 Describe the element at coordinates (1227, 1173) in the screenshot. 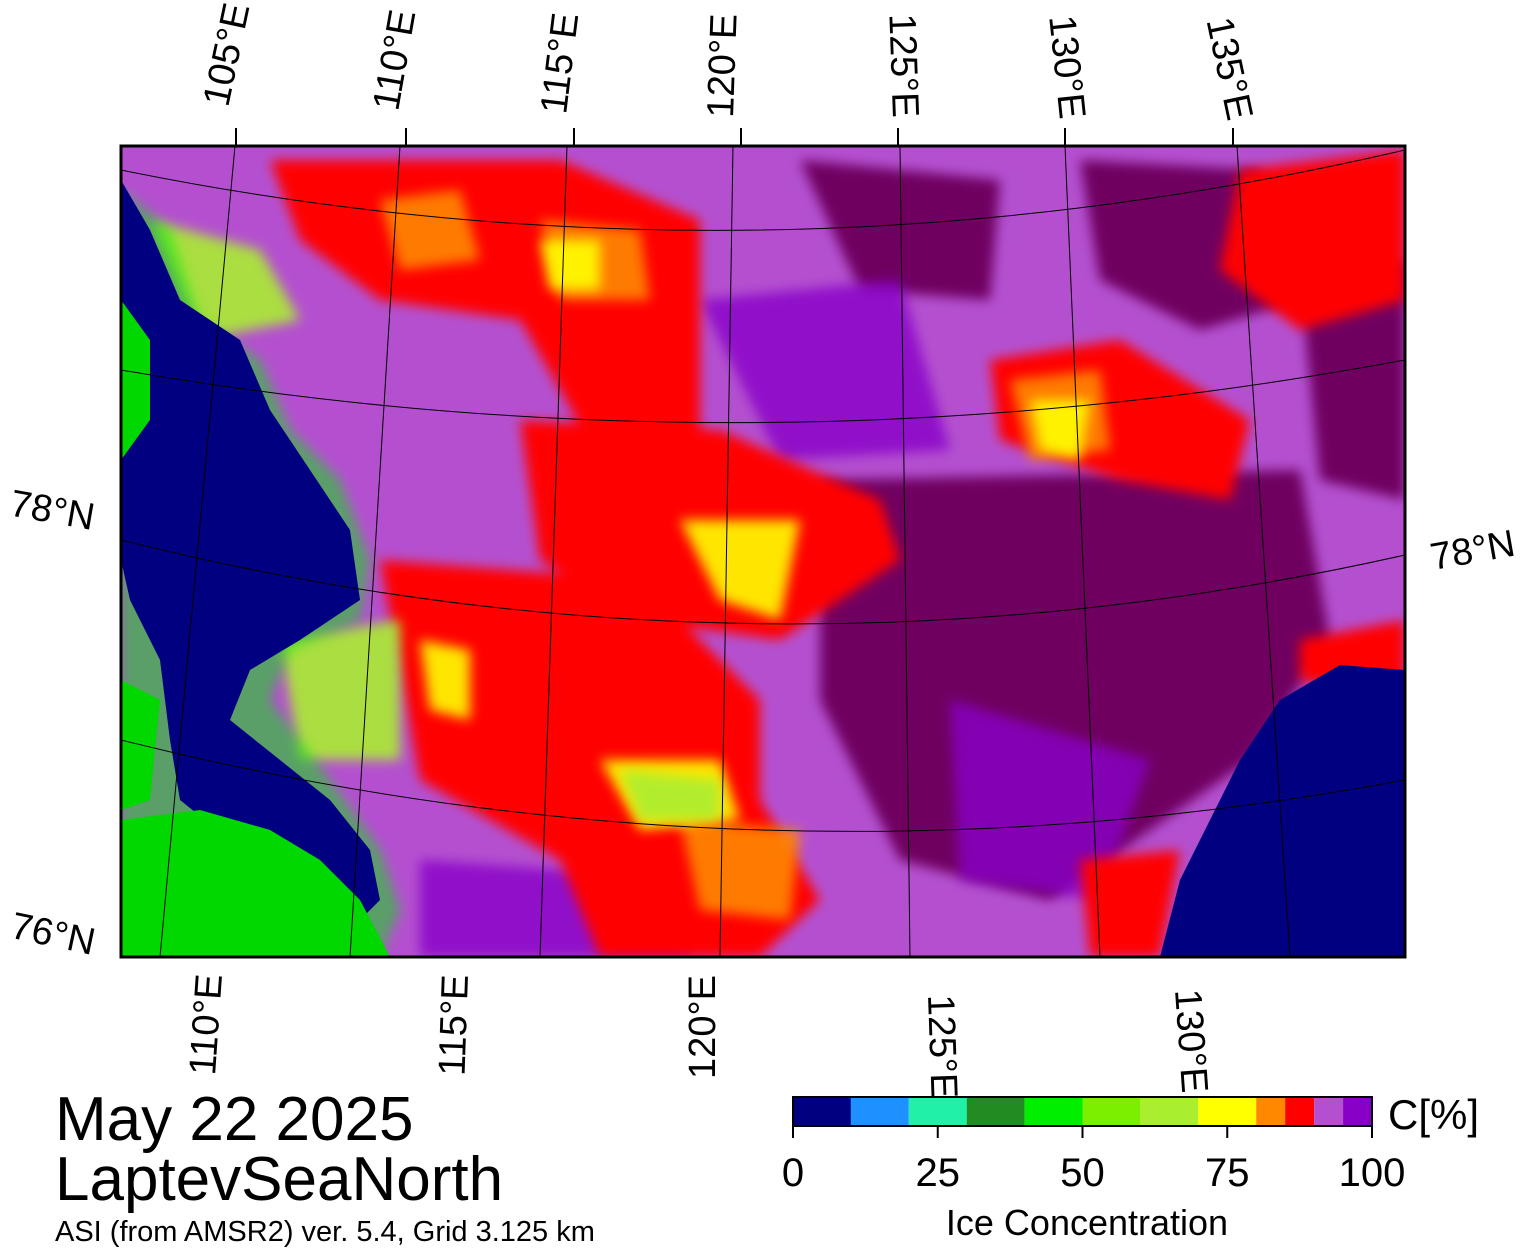

I see `colorbar-tick-label: 75` at that location.